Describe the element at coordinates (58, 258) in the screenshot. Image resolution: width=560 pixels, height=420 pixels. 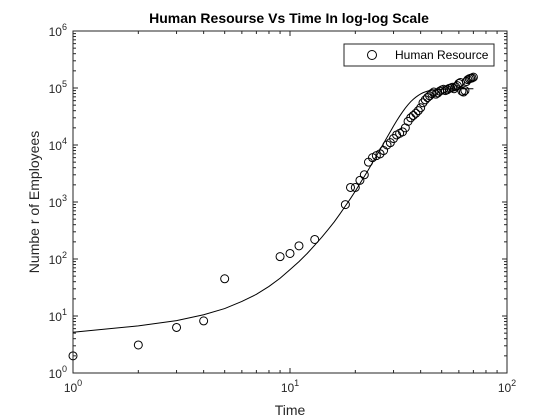
I see `y-tick-label: 10²` at that location.